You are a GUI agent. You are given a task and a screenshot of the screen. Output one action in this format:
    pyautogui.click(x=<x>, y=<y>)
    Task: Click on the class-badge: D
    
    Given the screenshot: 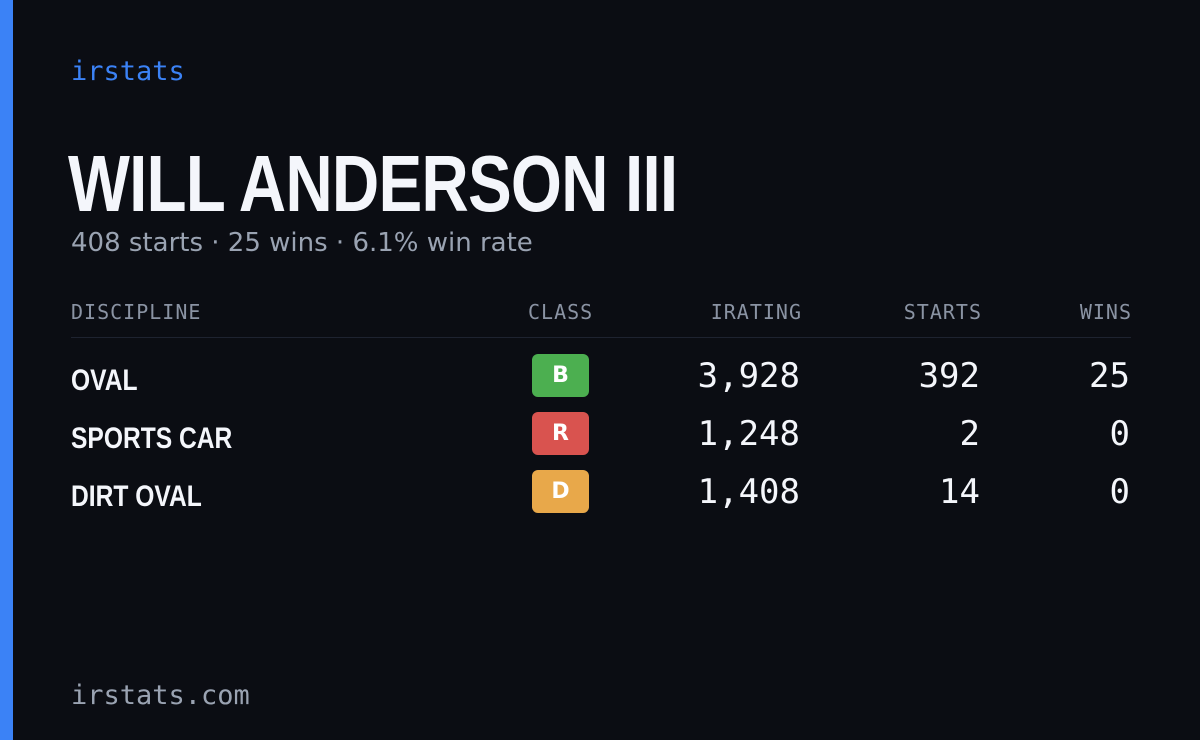 What is the action you would take?
    pyautogui.click(x=560, y=491)
    